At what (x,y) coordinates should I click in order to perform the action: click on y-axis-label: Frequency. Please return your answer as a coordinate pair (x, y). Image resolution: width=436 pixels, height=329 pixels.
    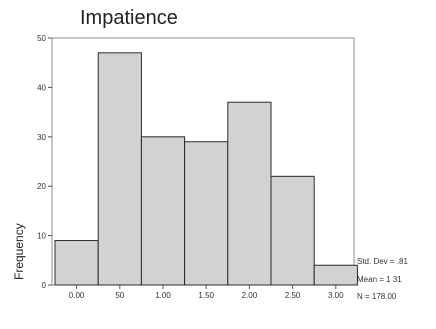
    Looking at the image, I should click on (19, 251).